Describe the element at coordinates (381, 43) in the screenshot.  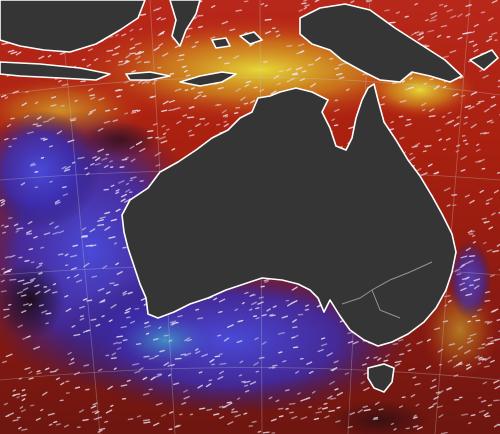
I see `new-guinea` at that location.